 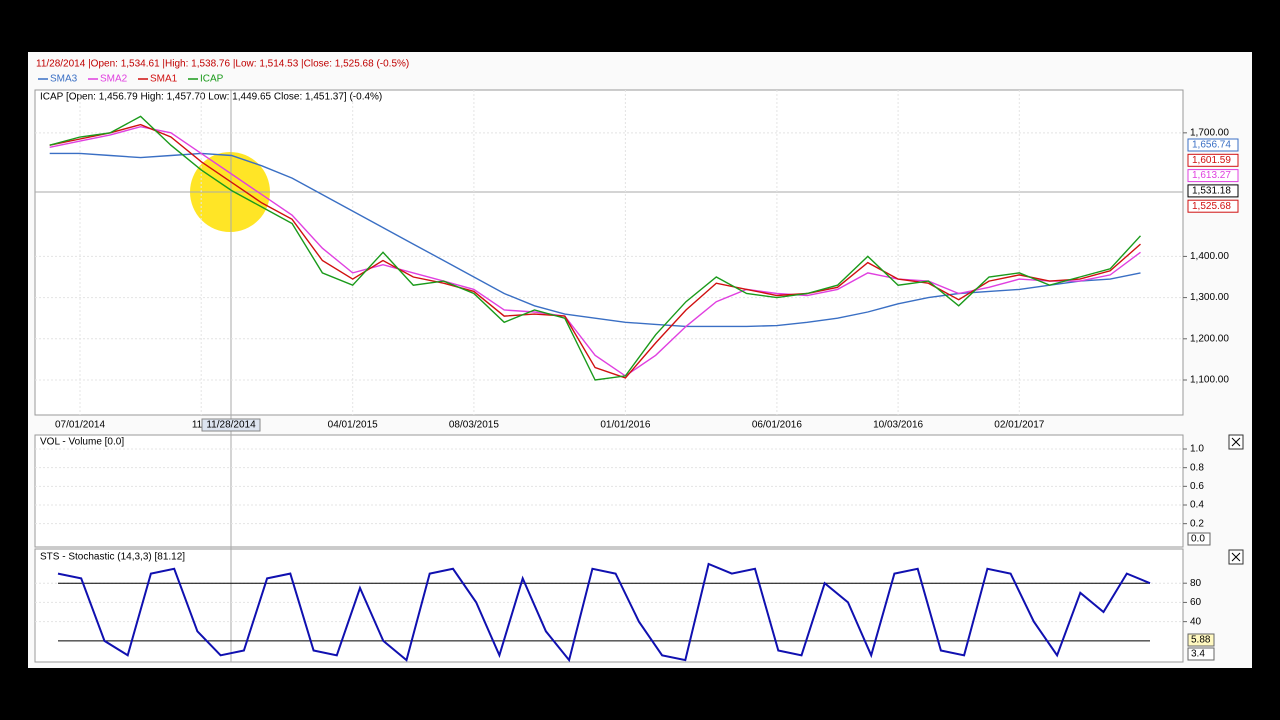 What do you see at coordinates (898, 425) in the screenshot?
I see `x-tick-label: 10/03/2016` at bounding box center [898, 425].